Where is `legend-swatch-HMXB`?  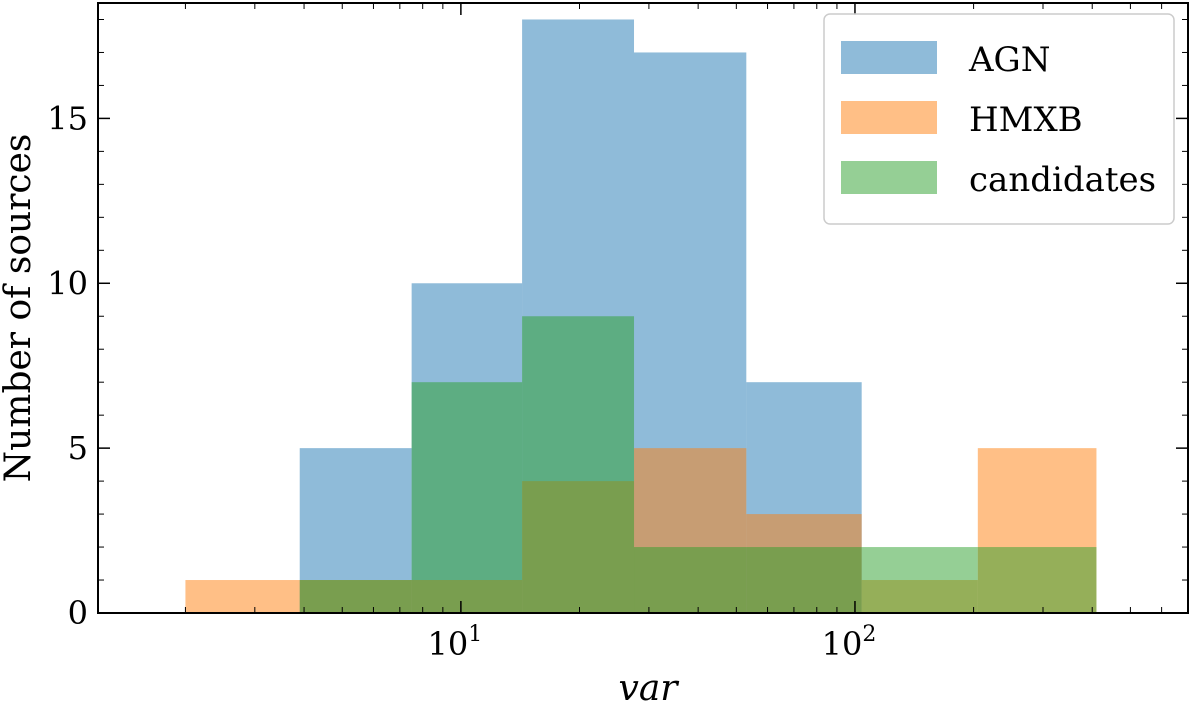 legend-swatch-HMXB is located at coordinates (889, 117).